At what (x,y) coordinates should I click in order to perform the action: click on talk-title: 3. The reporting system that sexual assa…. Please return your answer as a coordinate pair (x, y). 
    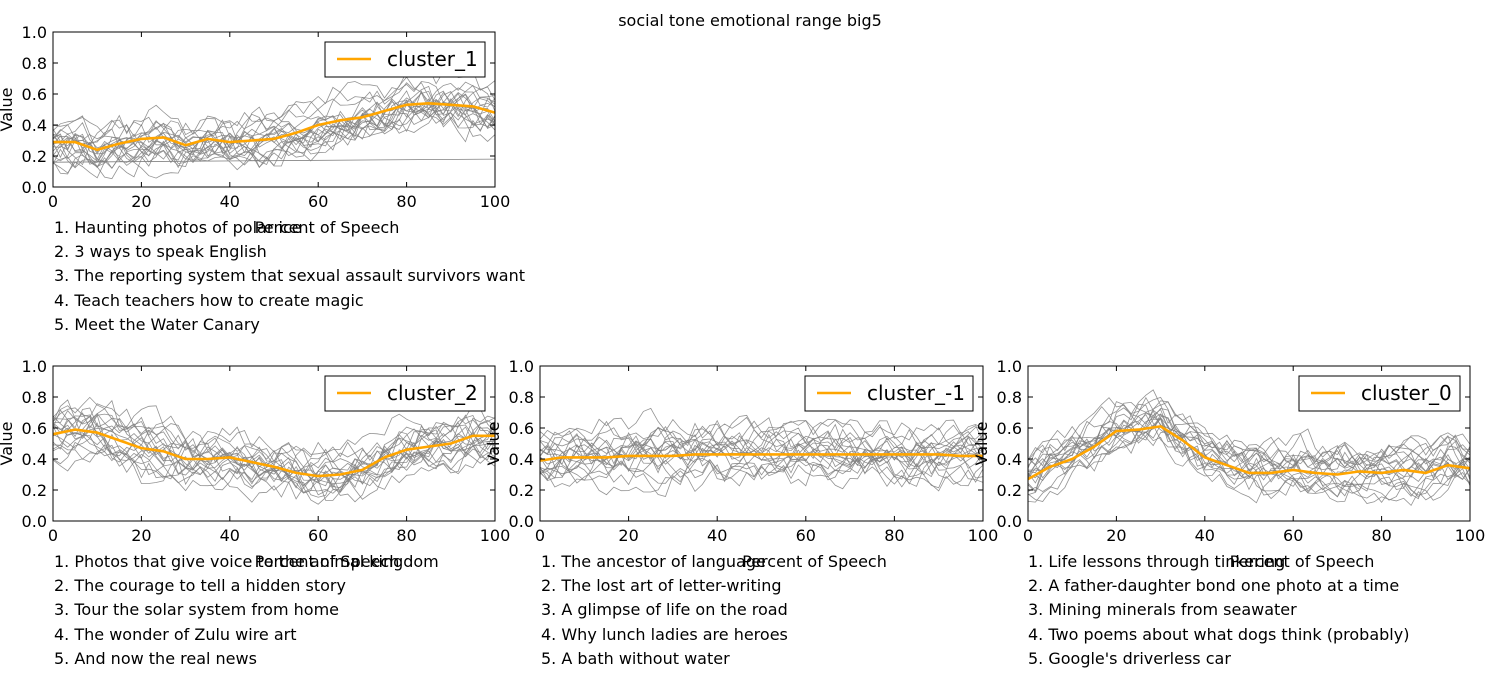
    Looking at the image, I should click on (289, 276).